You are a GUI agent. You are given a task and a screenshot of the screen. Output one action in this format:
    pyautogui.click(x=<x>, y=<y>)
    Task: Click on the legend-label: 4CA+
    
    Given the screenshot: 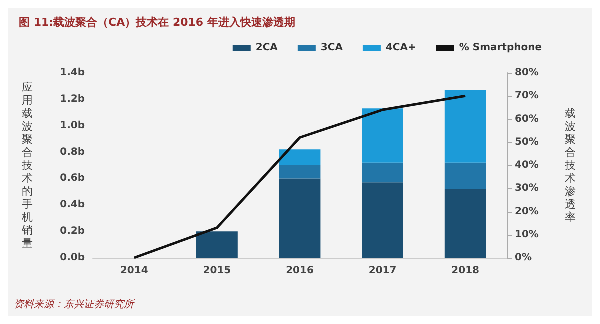 What is the action you would take?
    pyautogui.click(x=401, y=48)
    